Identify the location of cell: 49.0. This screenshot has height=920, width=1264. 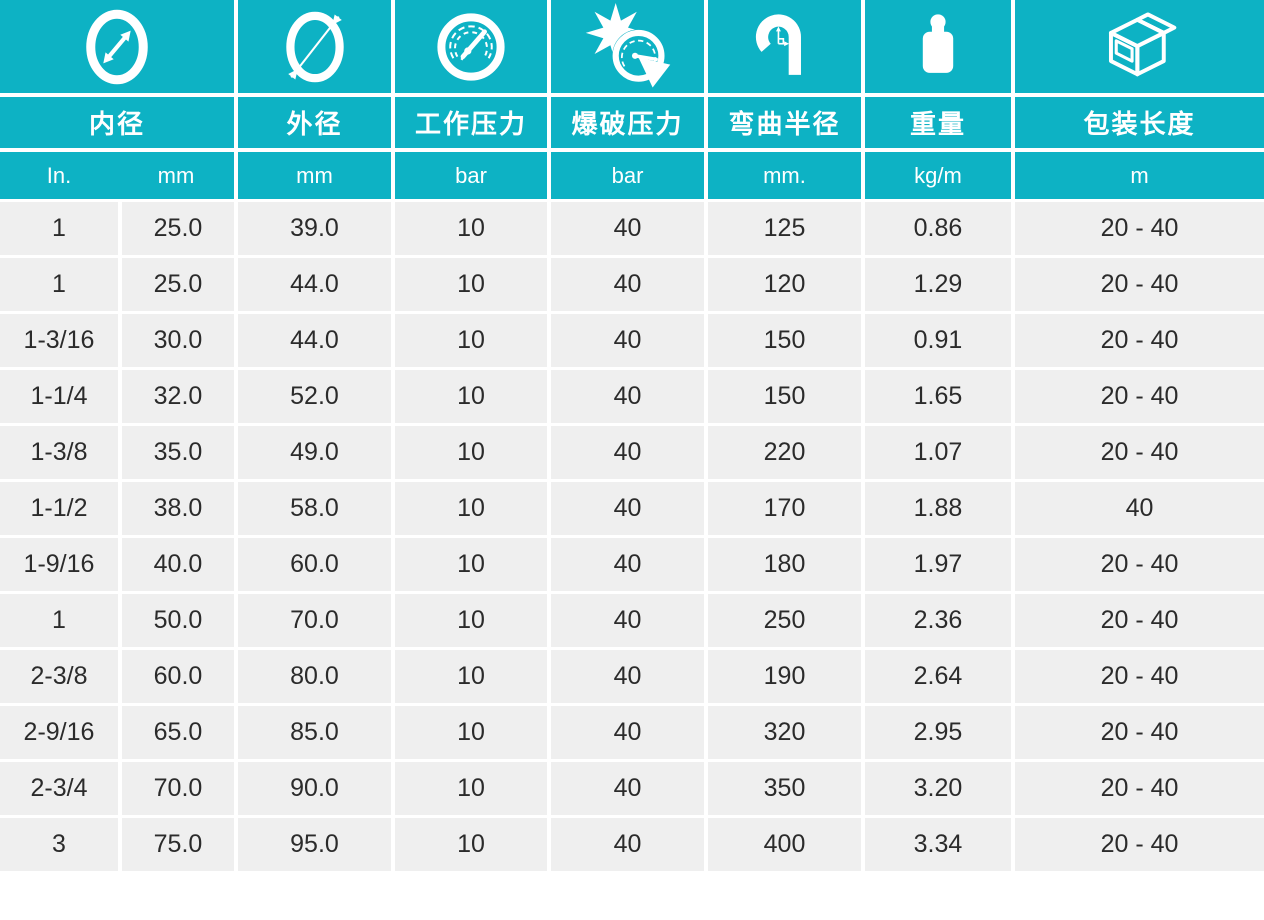
(314, 452).